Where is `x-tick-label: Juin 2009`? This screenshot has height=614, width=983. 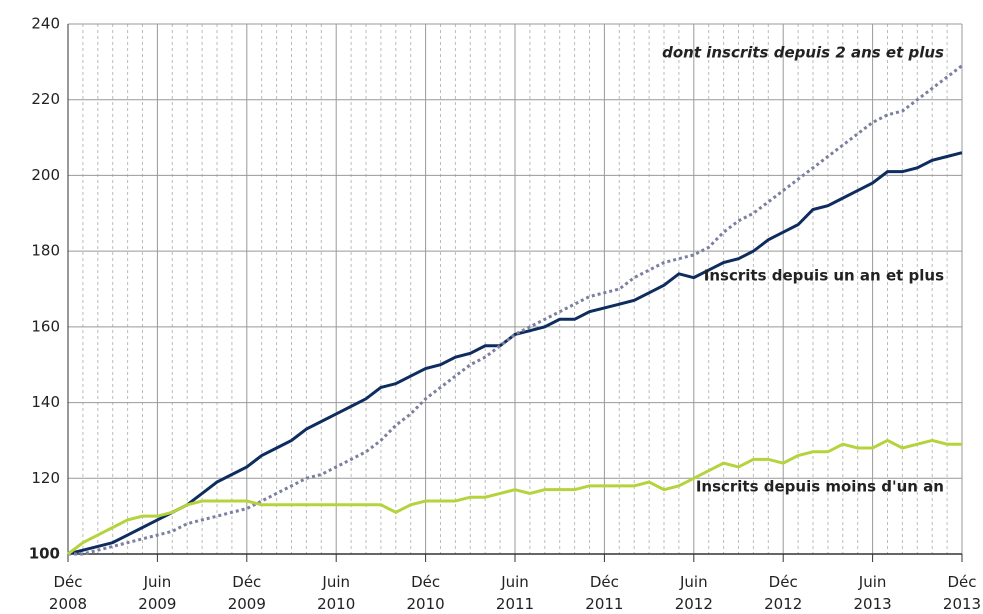 x-tick-label: Juin 2009 is located at coordinates (157, 593).